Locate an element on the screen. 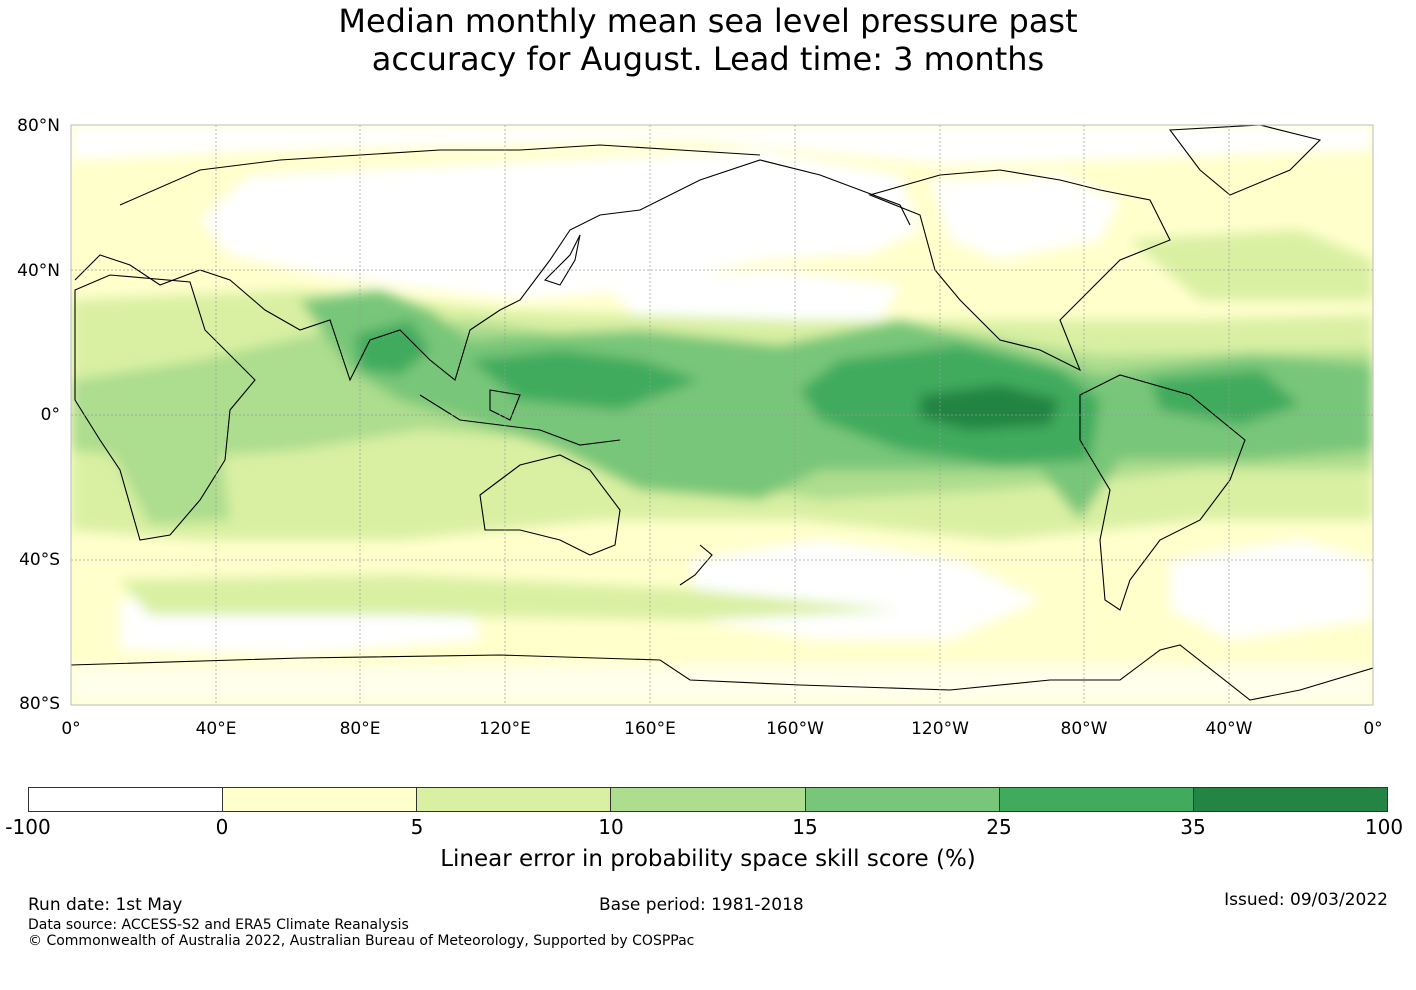  zone-white-north-pacific is located at coordinates (750, 300).